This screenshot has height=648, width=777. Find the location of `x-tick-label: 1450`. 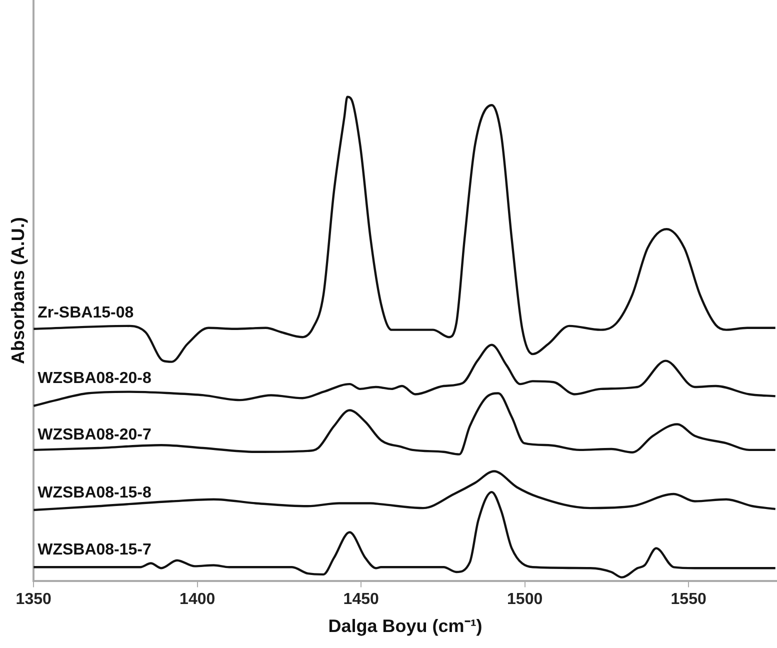

x-tick-label: 1450 is located at coordinates (361, 599).